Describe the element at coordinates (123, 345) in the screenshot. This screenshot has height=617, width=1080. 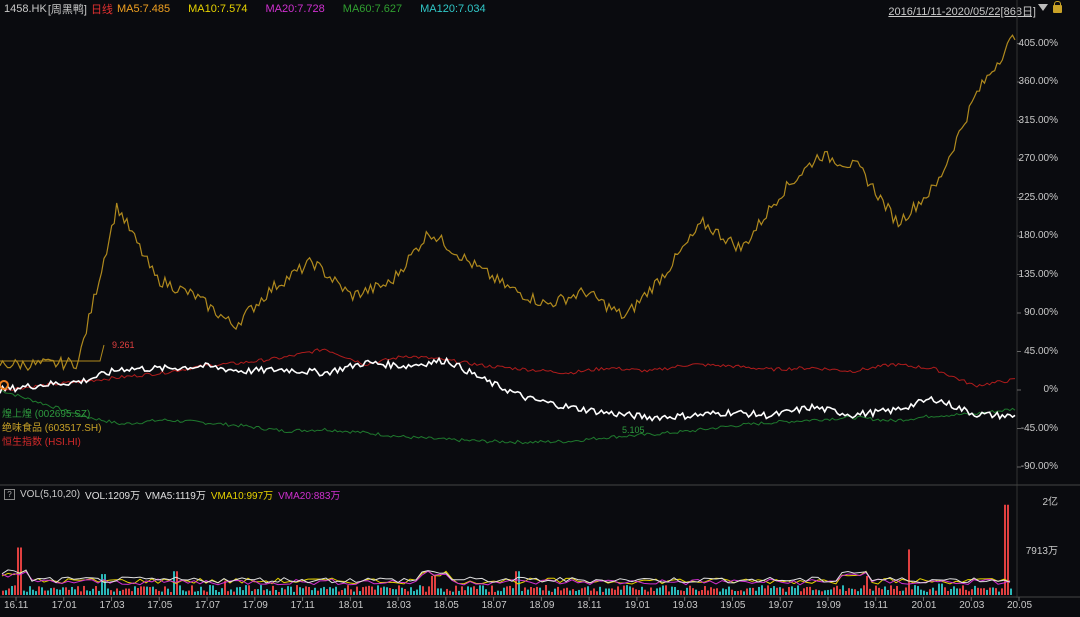
I see `ref-price-label: 9.261` at that location.